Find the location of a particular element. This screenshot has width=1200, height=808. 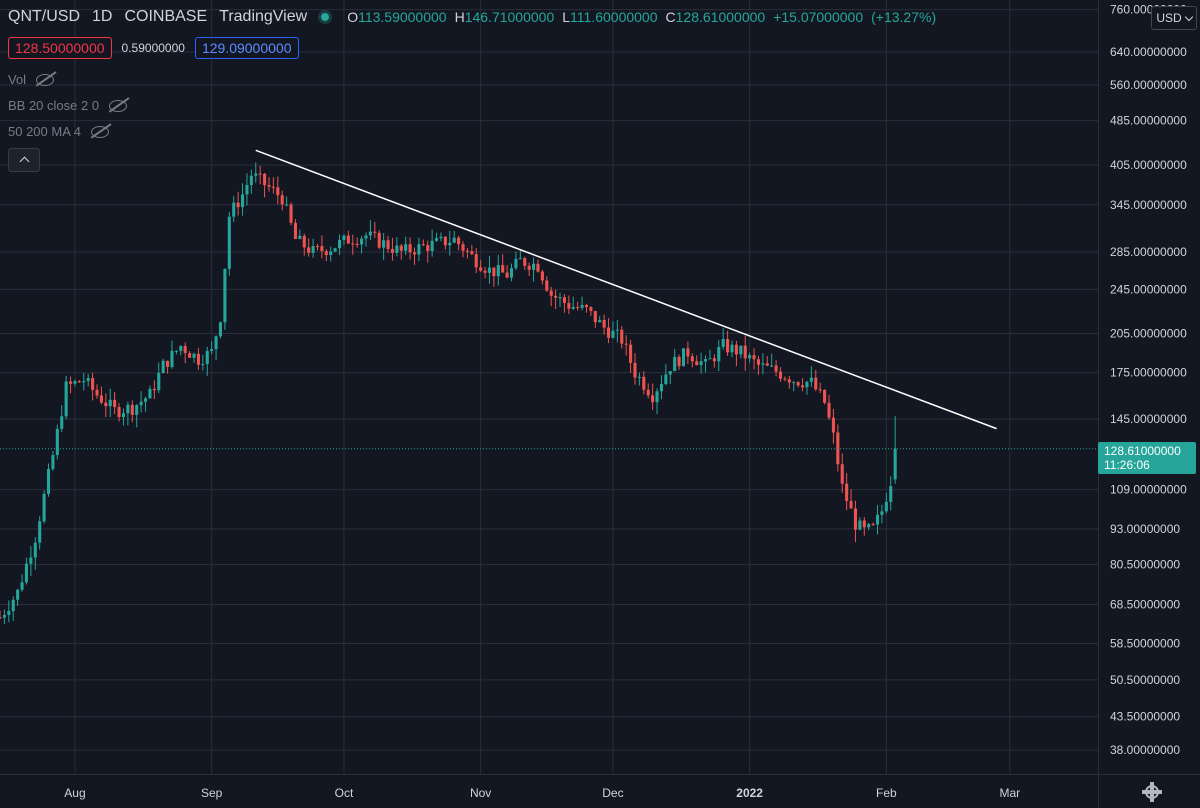

price-tick-label: 43.50000000 is located at coordinates (1145, 717).